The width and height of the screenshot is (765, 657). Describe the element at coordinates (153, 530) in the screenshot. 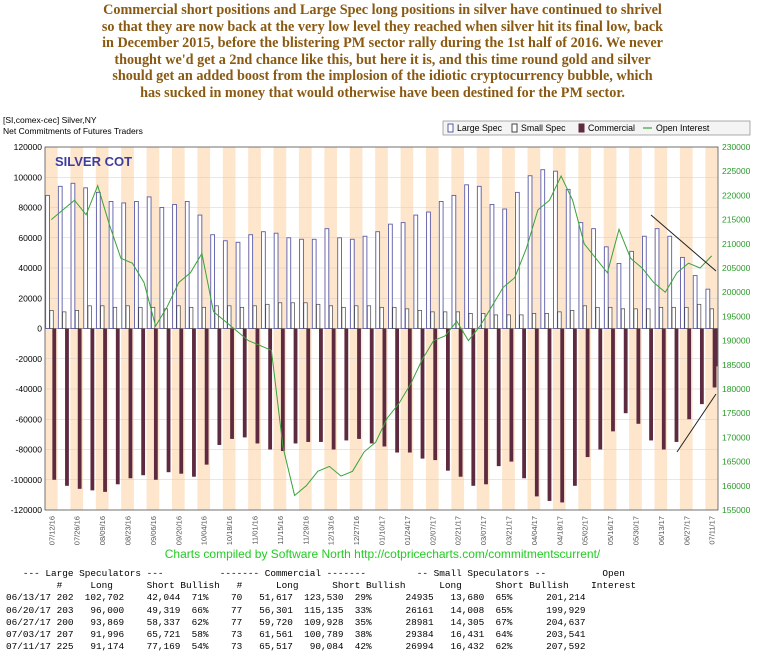

I see `x-axis-tick-label: 09/06/16` at that location.